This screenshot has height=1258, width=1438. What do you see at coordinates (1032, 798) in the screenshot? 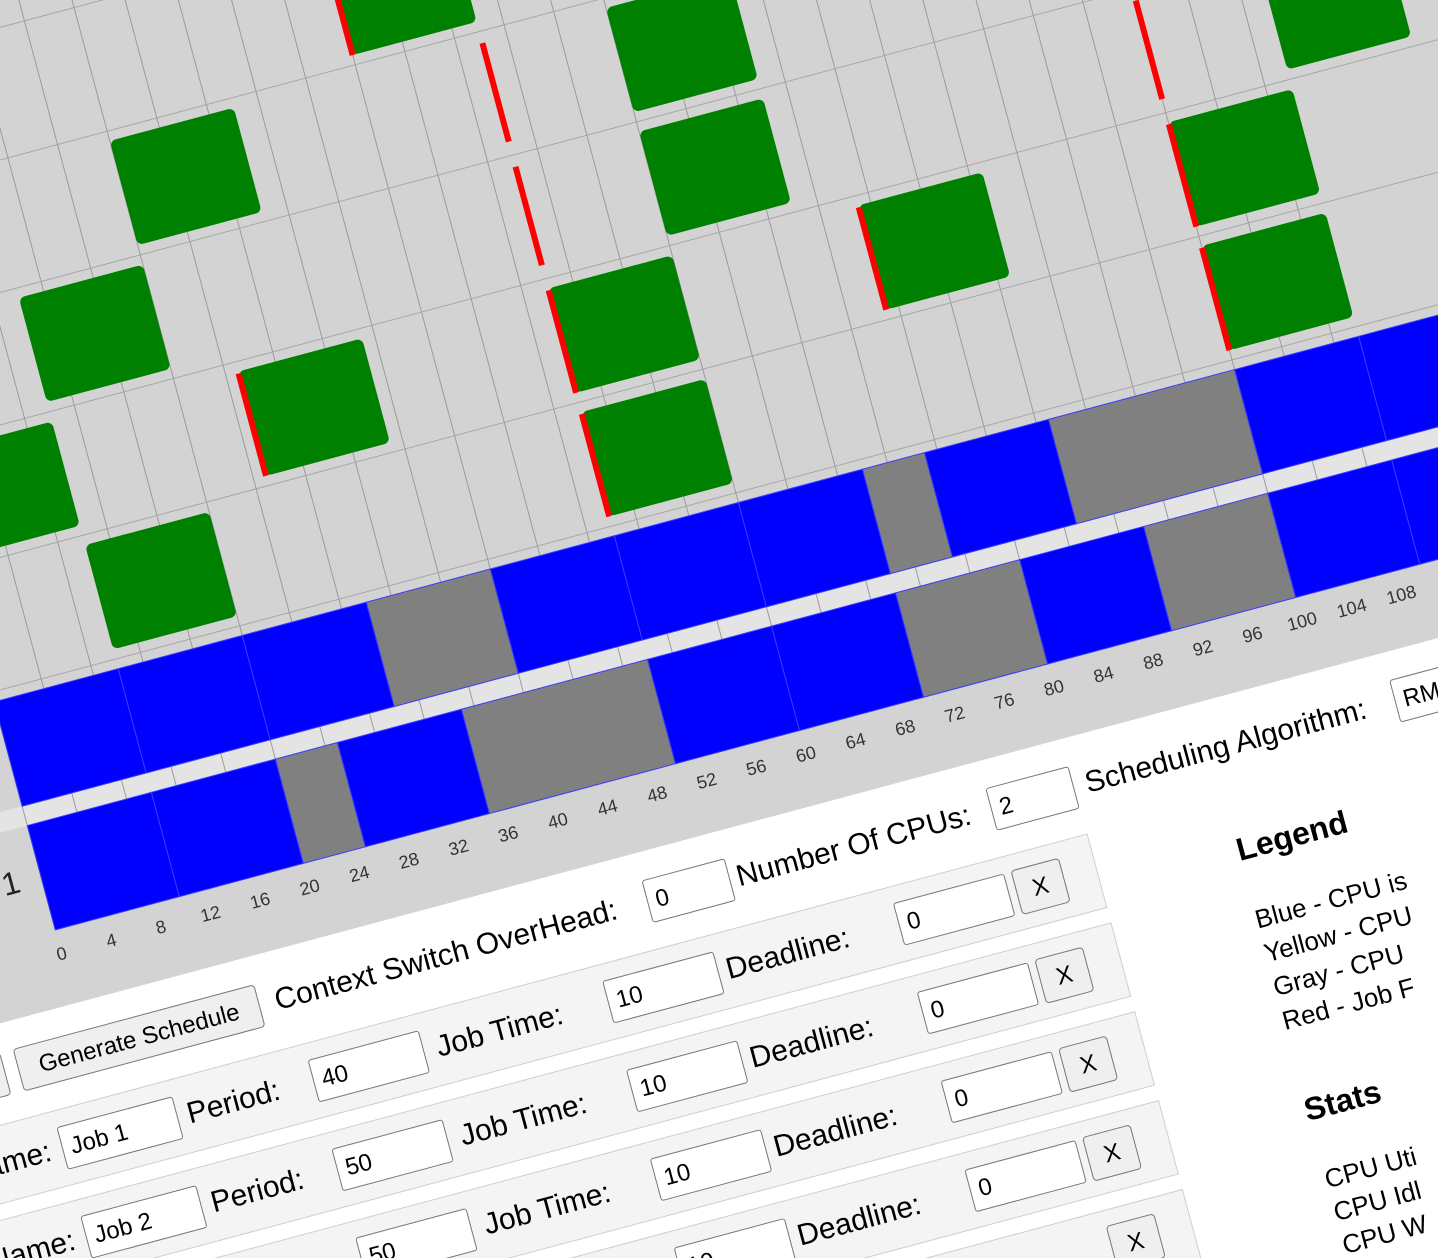
I see `cpus-input: 2` at bounding box center [1032, 798].